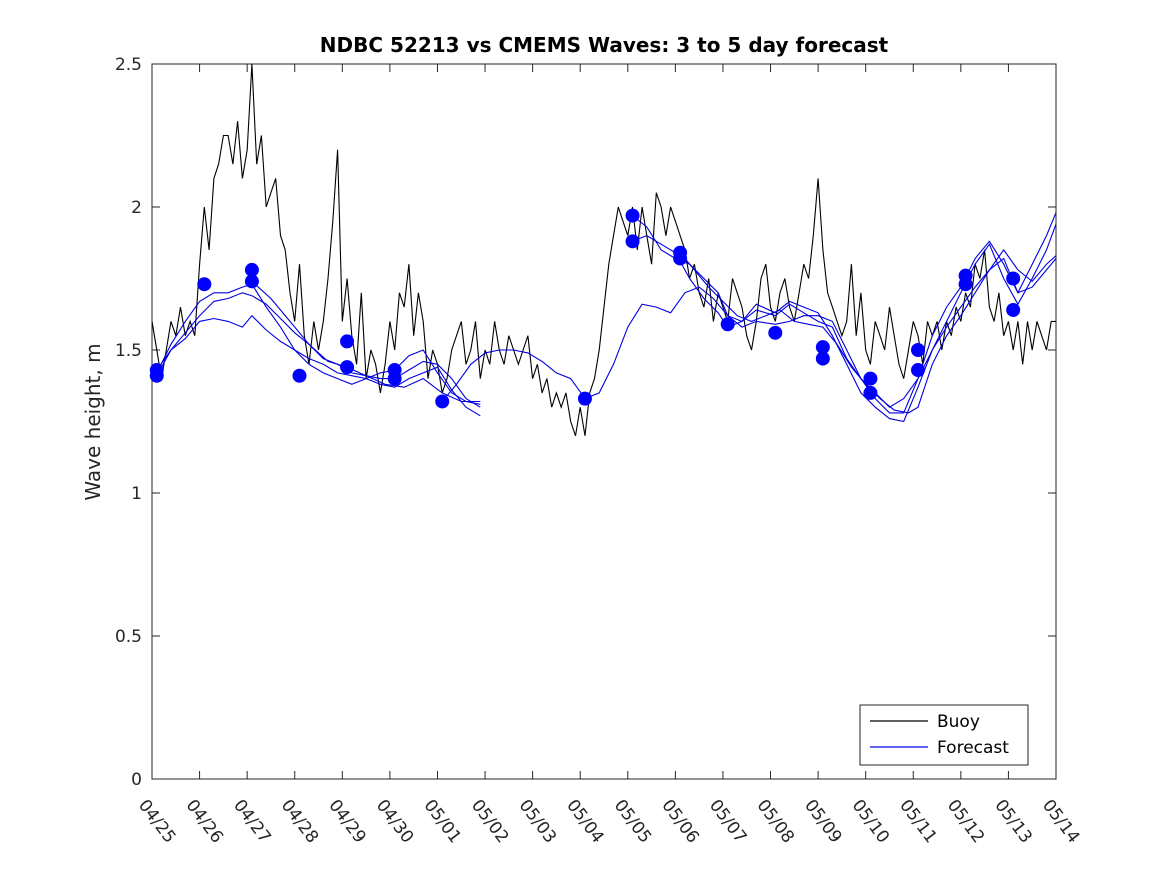  What do you see at coordinates (136, 494) in the screenshot?
I see `y-tick-label: 1` at bounding box center [136, 494].